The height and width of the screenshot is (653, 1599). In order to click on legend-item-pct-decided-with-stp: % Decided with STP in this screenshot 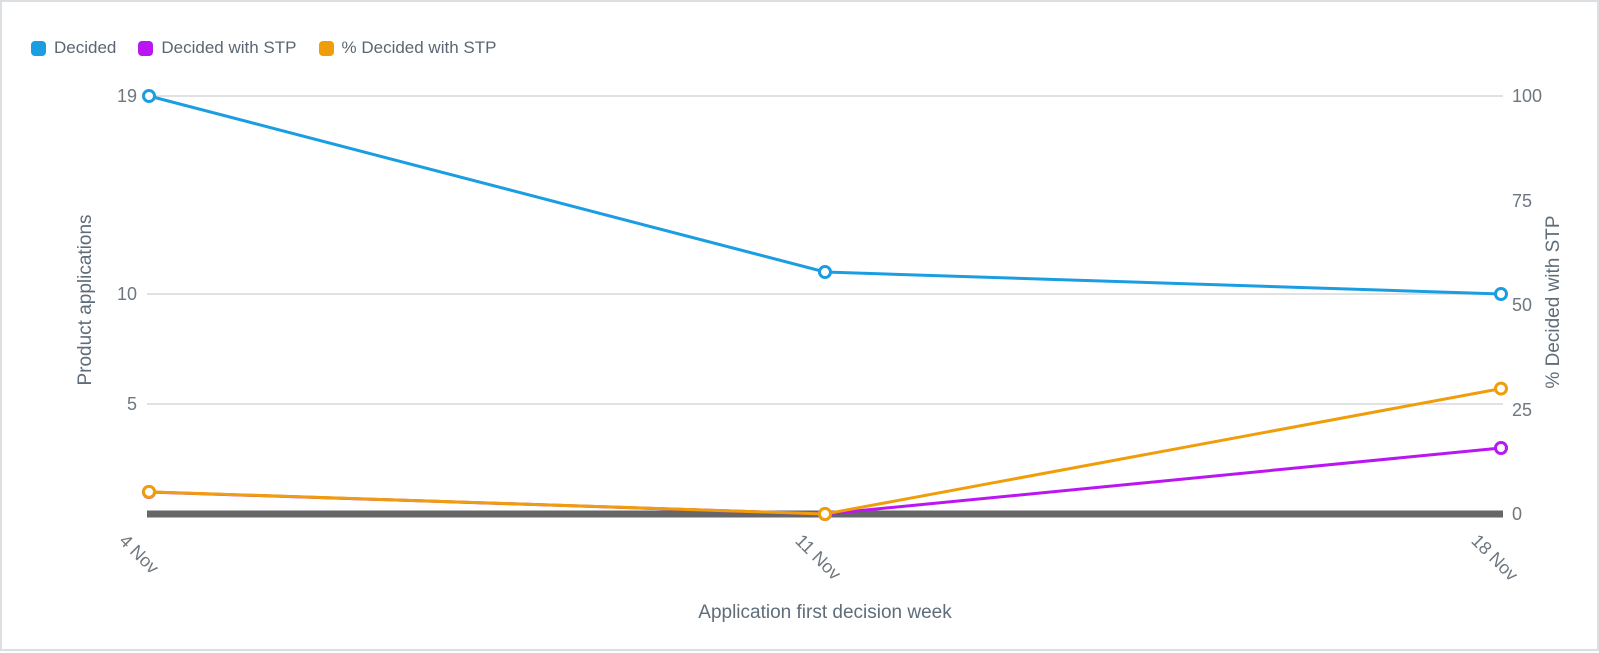, I will do `click(407, 48)`.